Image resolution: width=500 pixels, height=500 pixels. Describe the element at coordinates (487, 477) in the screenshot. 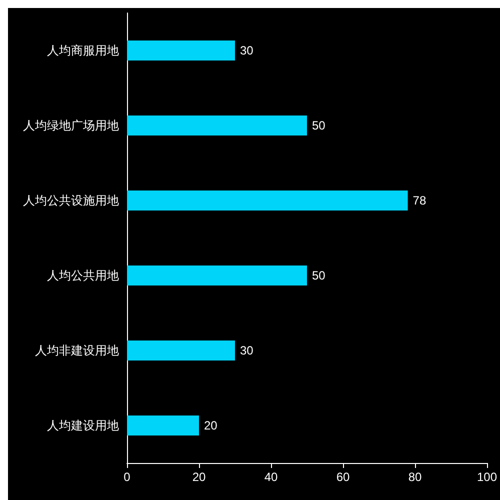

I see `x-tick-label: 100` at that location.